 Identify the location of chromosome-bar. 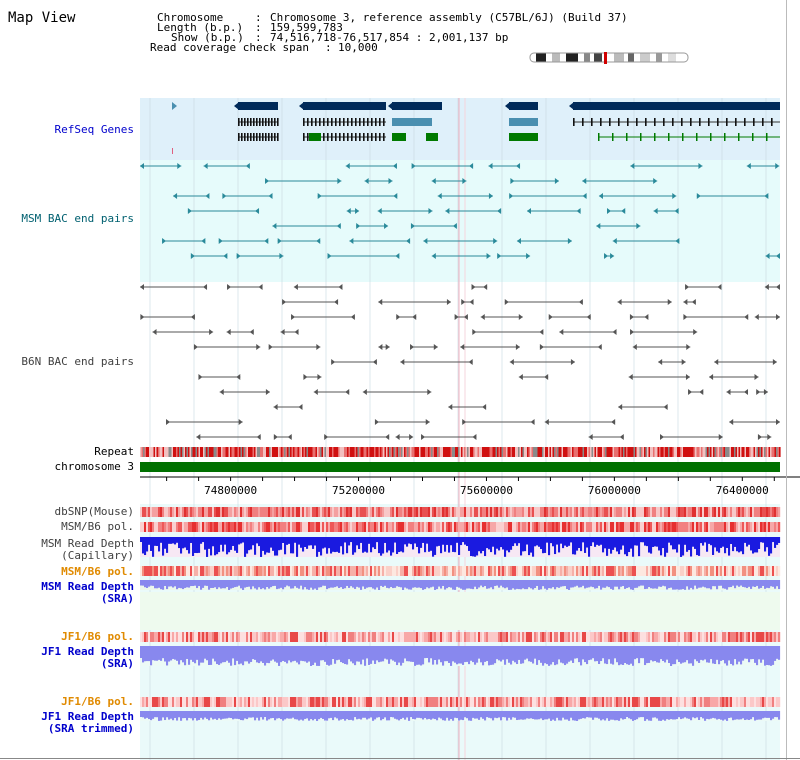
(460, 467).